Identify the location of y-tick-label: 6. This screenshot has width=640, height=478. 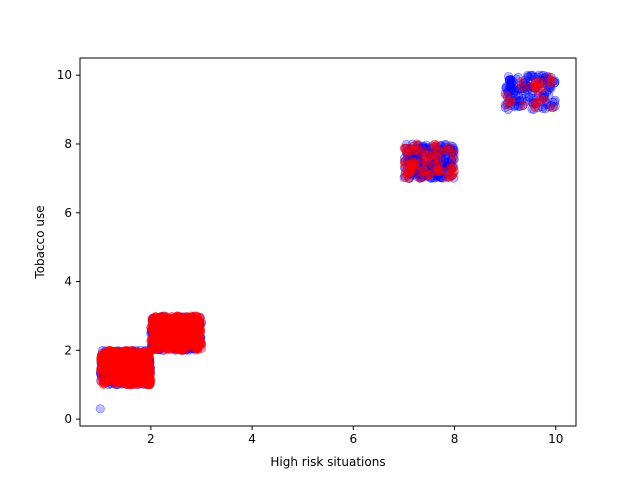
(68, 213).